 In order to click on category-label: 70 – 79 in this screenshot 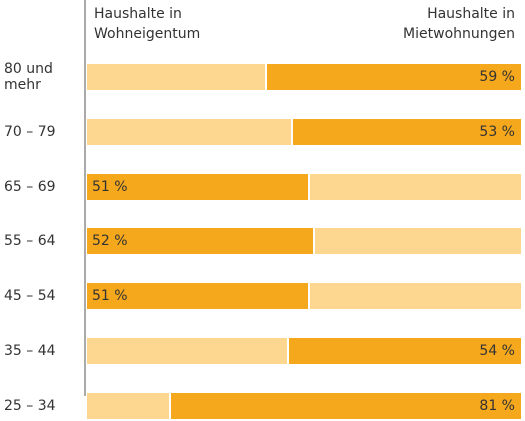, I will do `click(30, 131)`.